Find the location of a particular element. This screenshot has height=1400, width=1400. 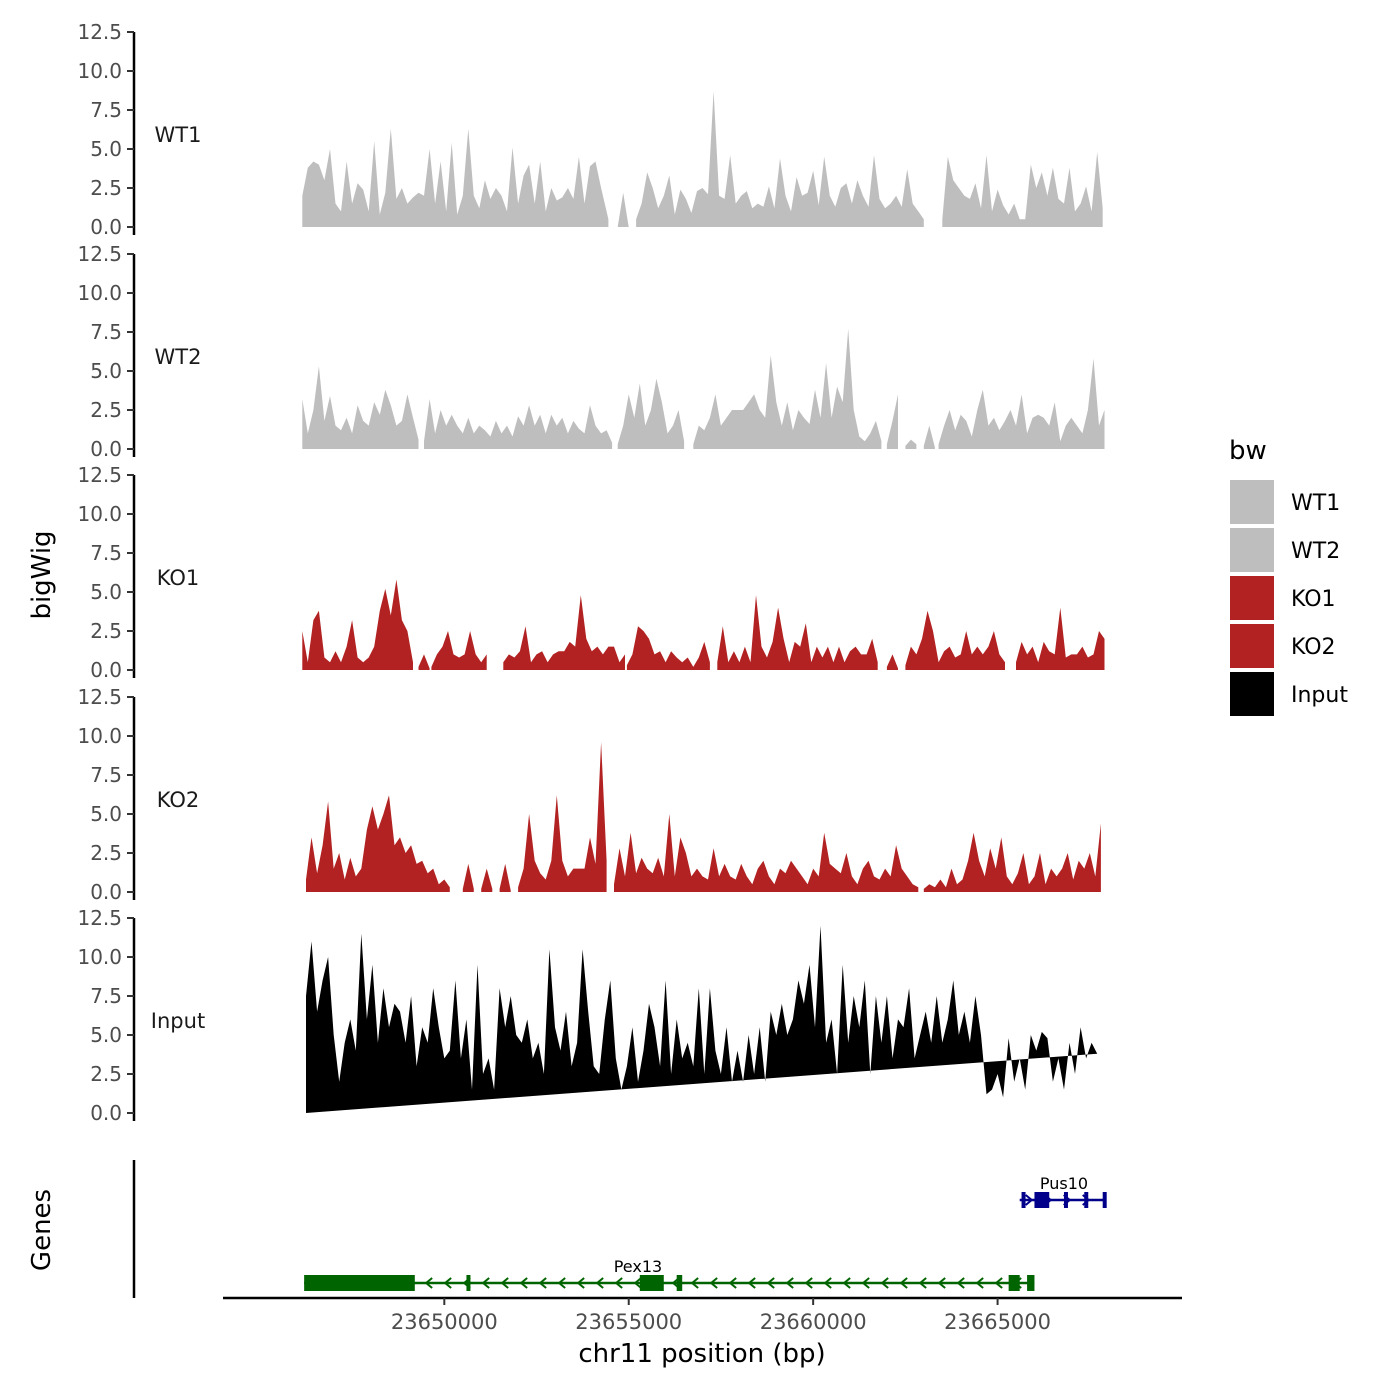

x-tick-label: 23660000 is located at coordinates (813, 1322).